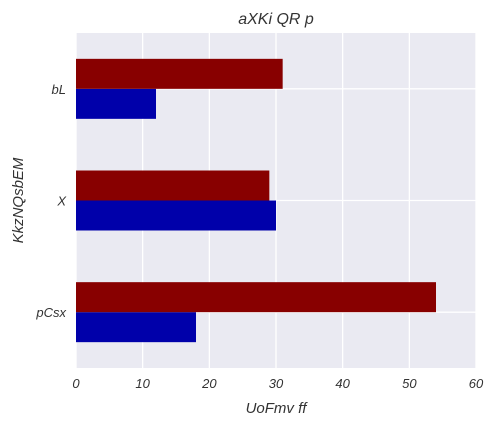 This screenshot has height=426, width=497. I want to click on x-tick-label: 50, so click(409, 383).